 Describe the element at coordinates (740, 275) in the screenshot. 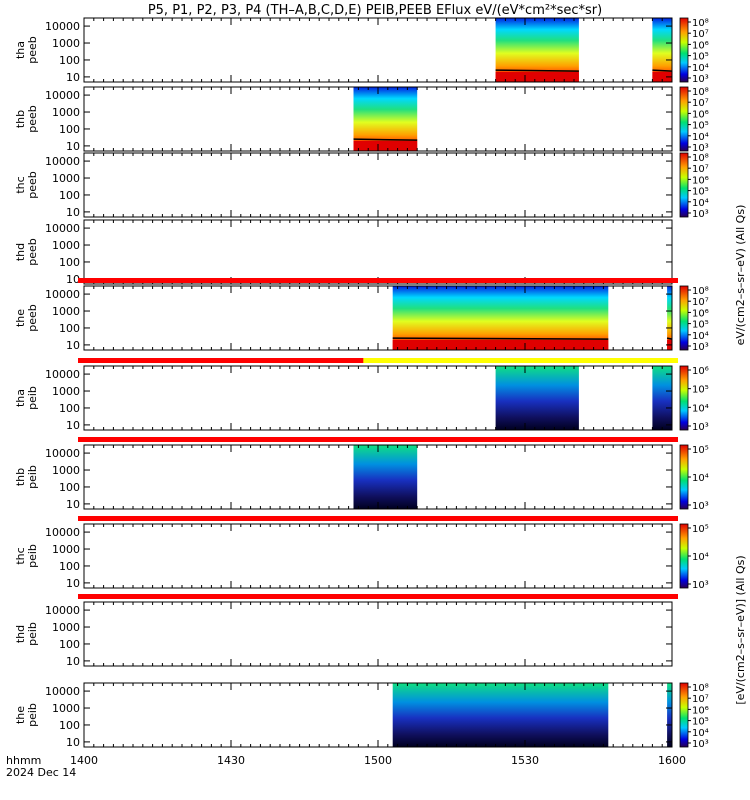

I see `colorbar-units-peeb: eV/(cm2–s–sr–eV) (All Qs)` at that location.